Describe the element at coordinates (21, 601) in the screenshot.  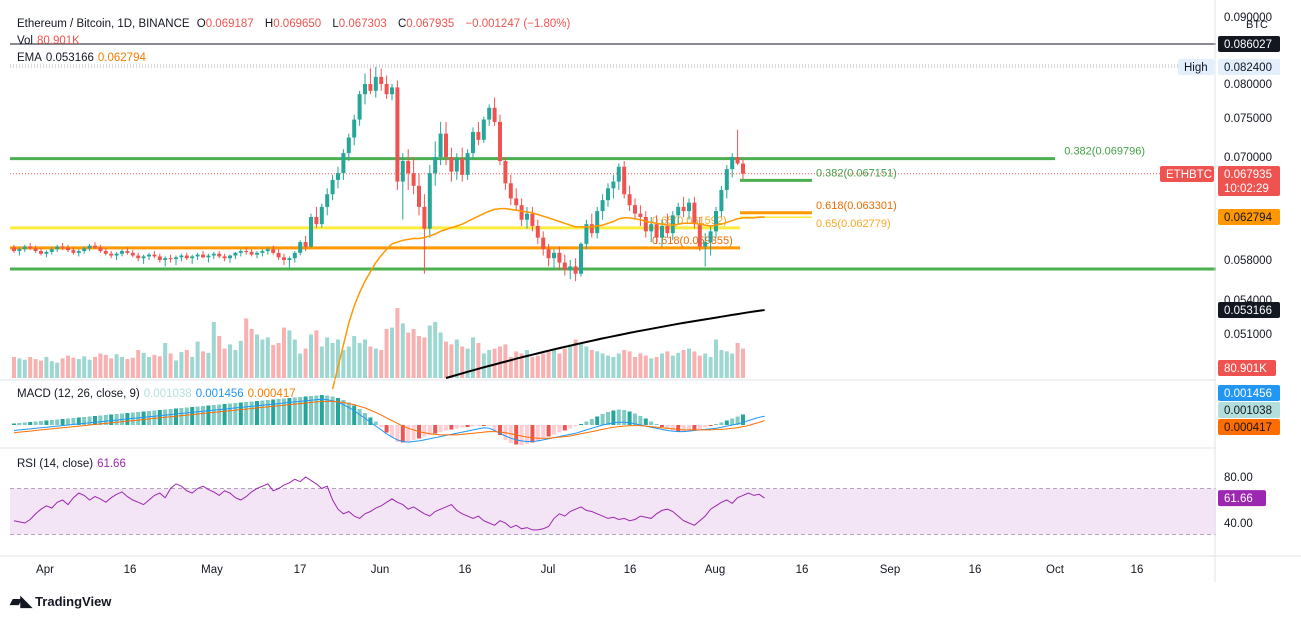
I see `tradingview-icon: ▰◣` at that location.